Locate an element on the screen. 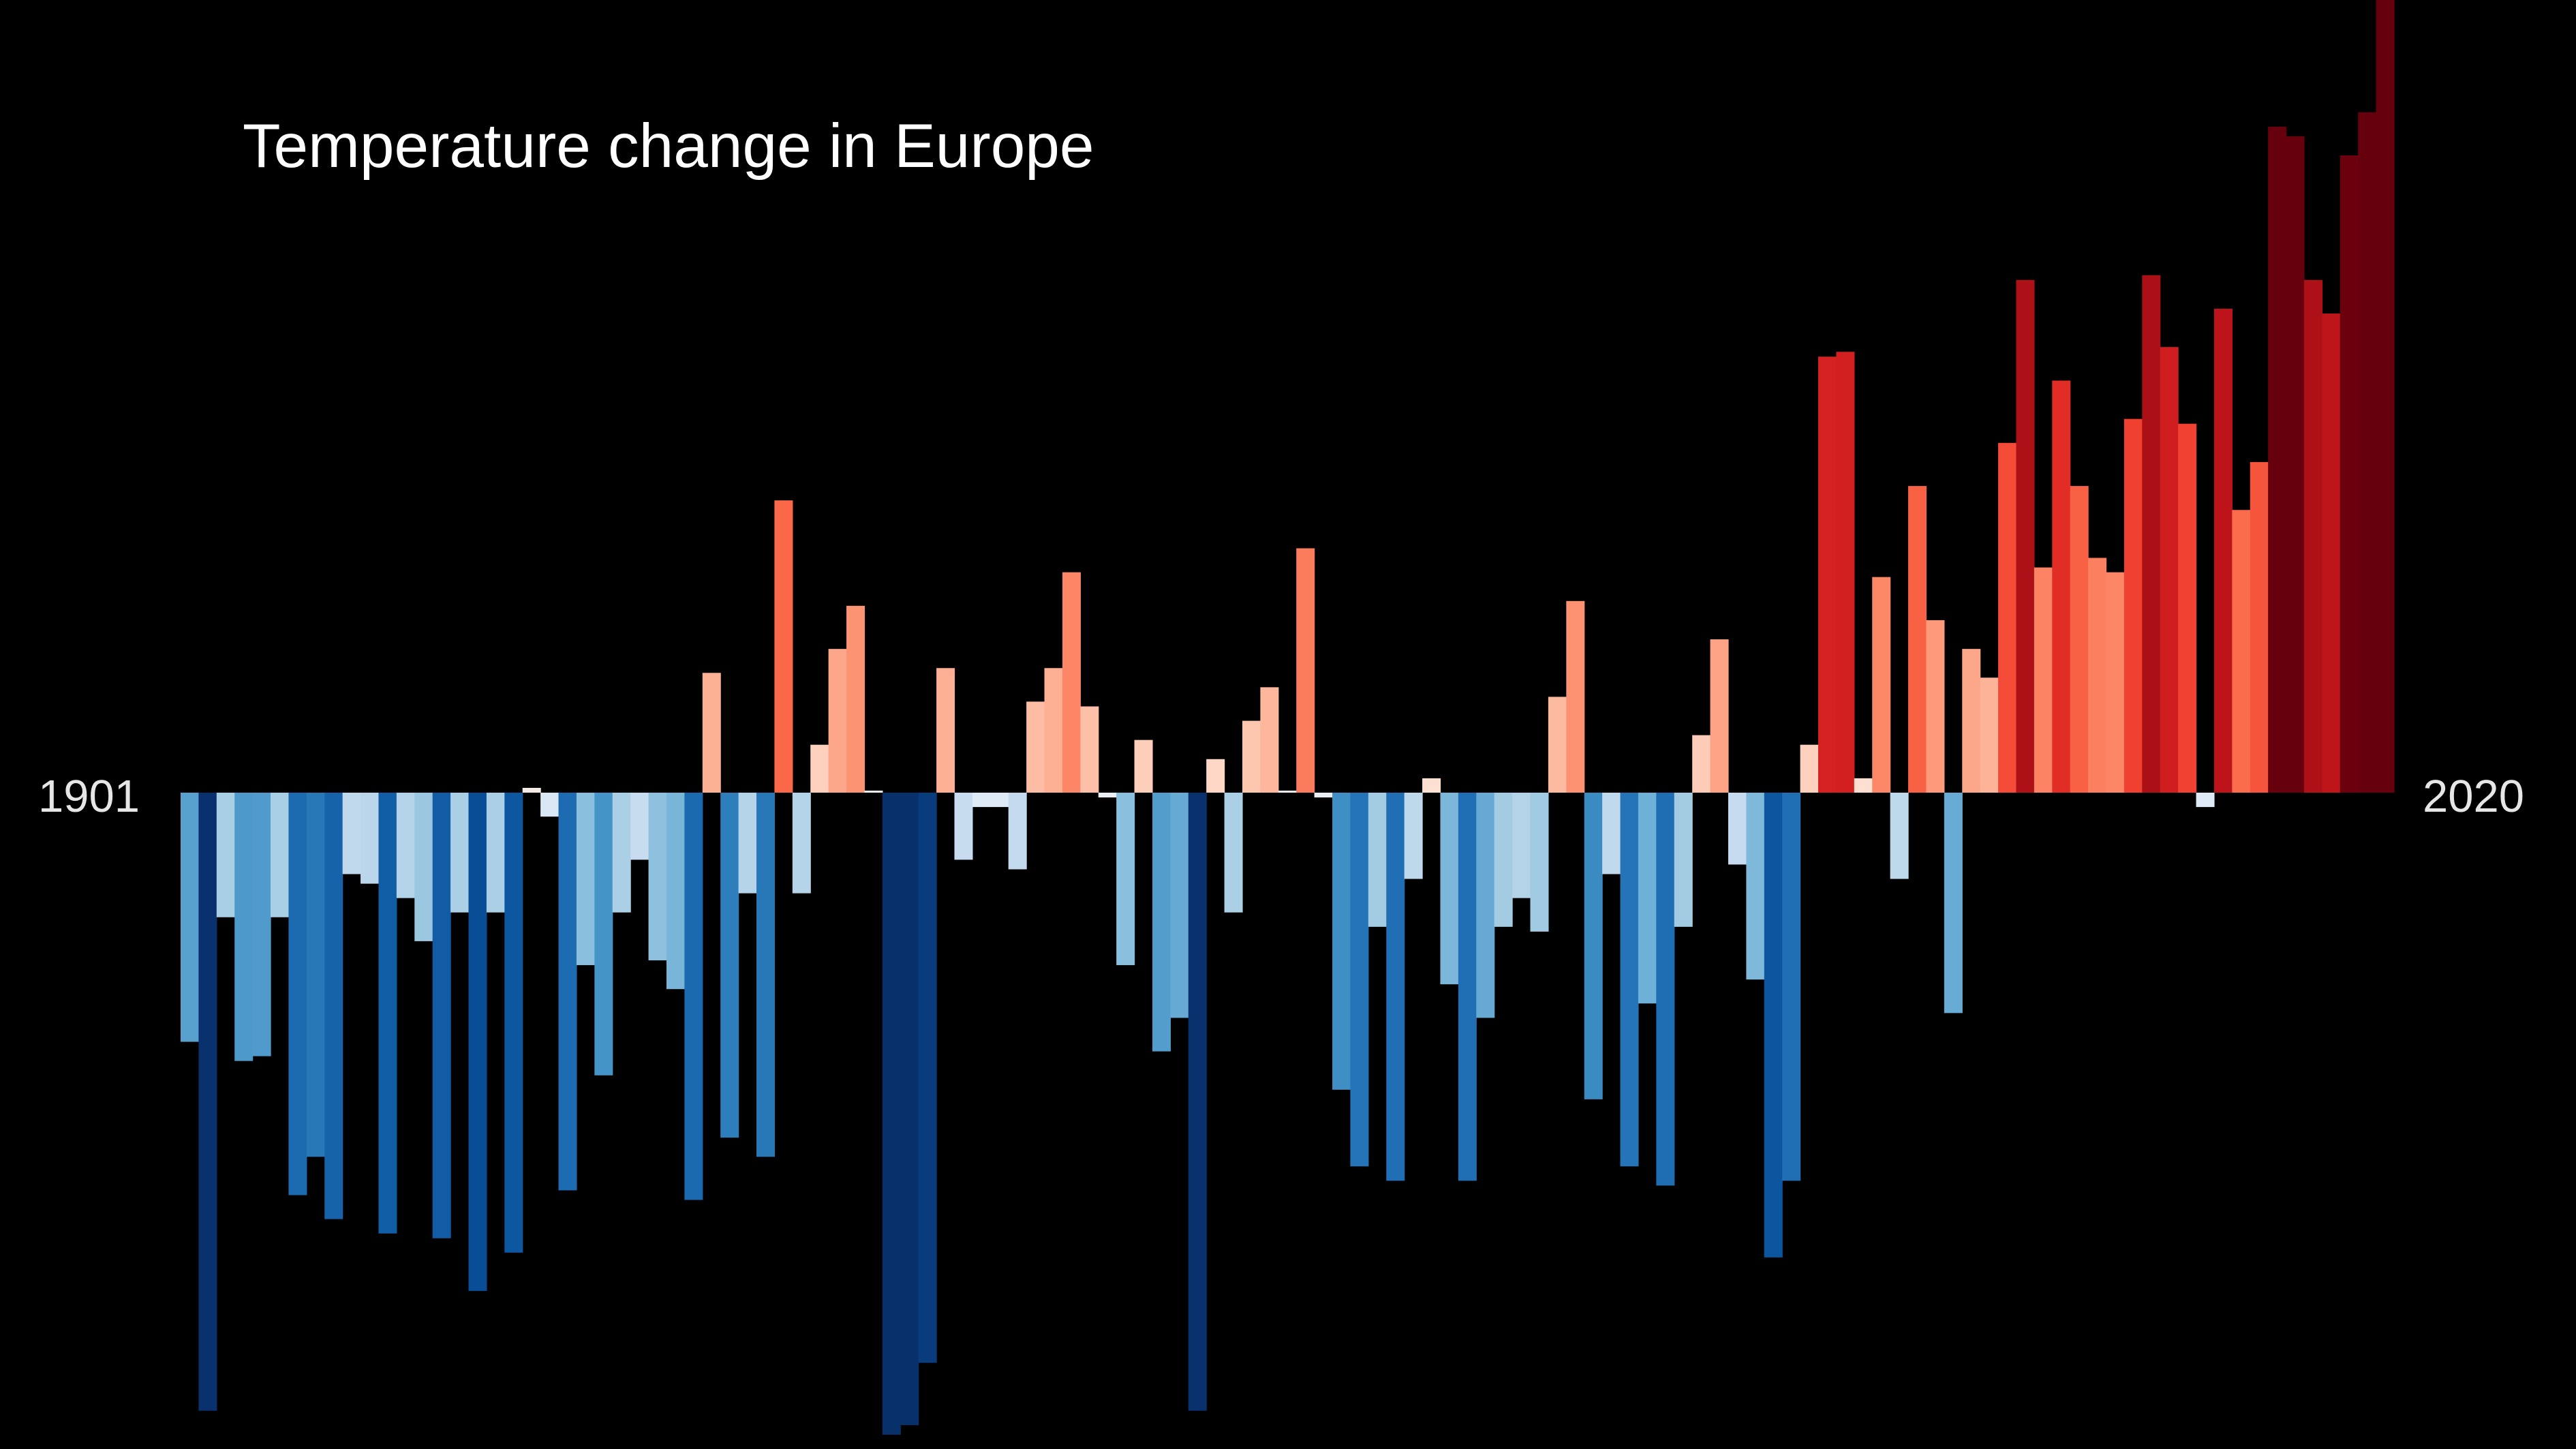  bar-1986 is located at coordinates (1719, 716).